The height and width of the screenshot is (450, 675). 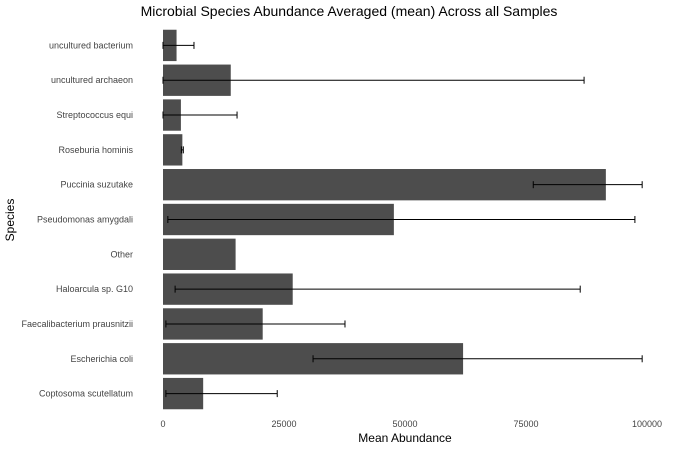 I want to click on y-tick-label: Roseburia hominis, so click(x=95, y=150).